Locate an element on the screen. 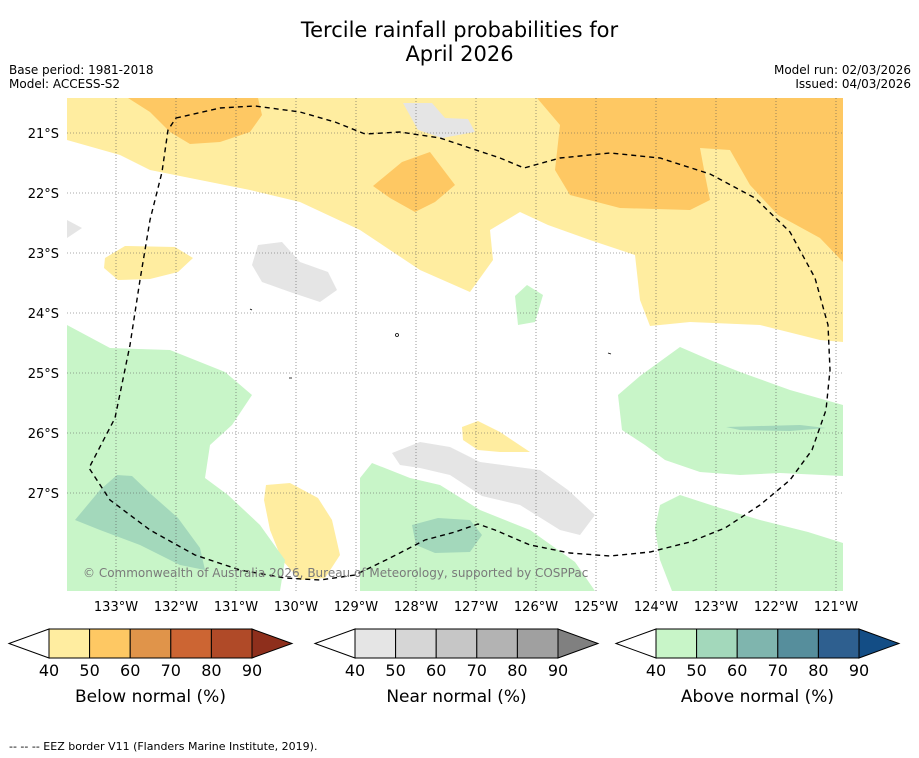  below-normal-50-center is located at coordinates (414, 182).